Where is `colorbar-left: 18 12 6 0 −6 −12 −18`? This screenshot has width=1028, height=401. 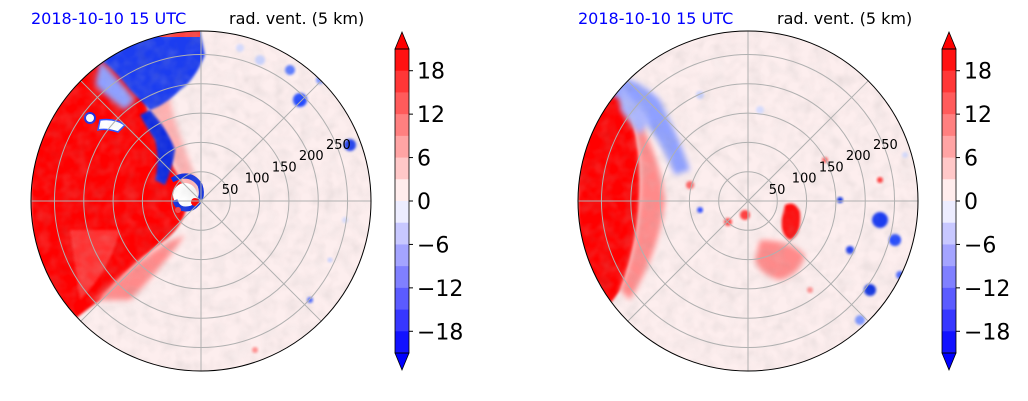
colorbar-left: 18 12 6 0 −6 −12 −18 is located at coordinates (428, 201).